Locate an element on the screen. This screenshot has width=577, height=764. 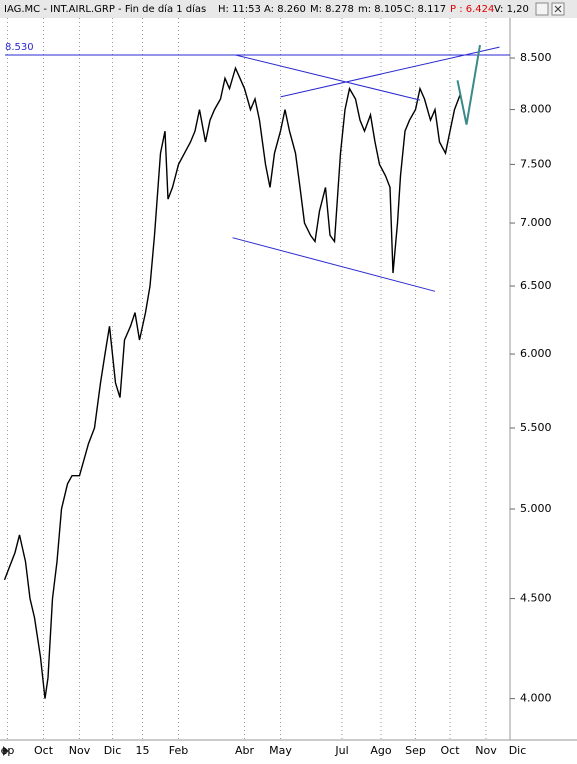
x-tick-label: May is located at coordinates (280, 750).